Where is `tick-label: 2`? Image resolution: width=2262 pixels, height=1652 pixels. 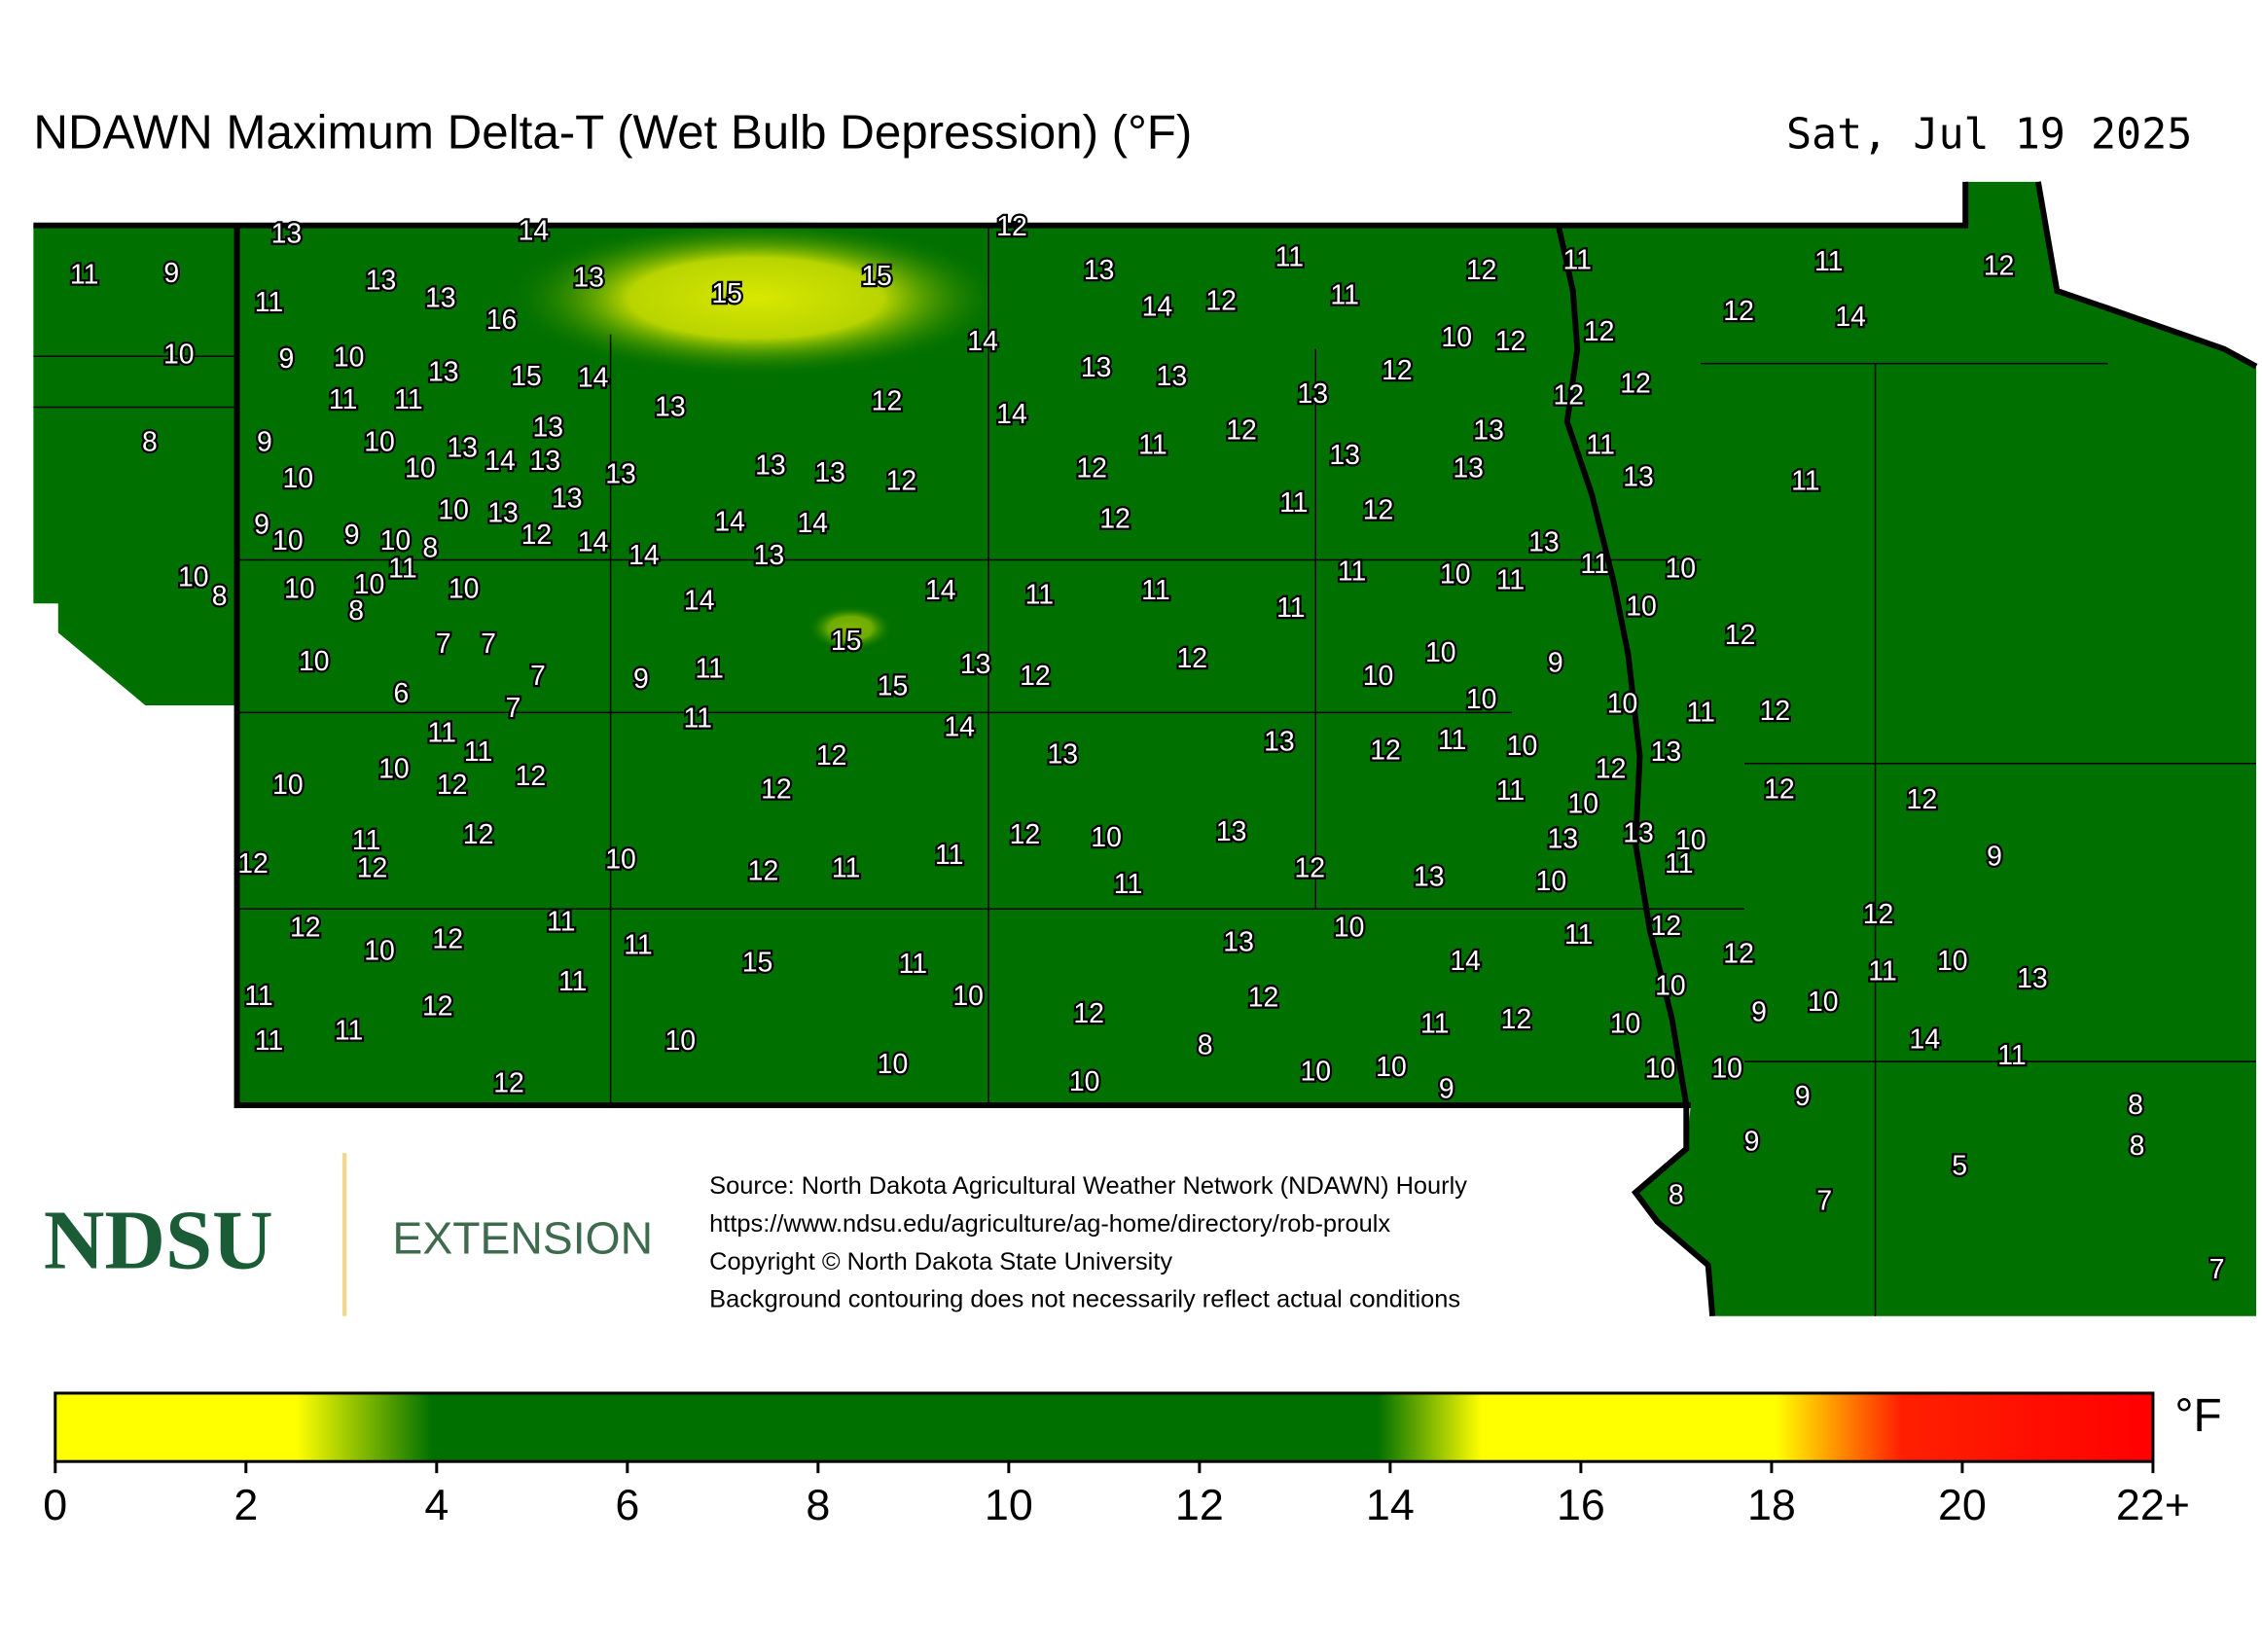
tick-label: 2 is located at coordinates (245, 1504).